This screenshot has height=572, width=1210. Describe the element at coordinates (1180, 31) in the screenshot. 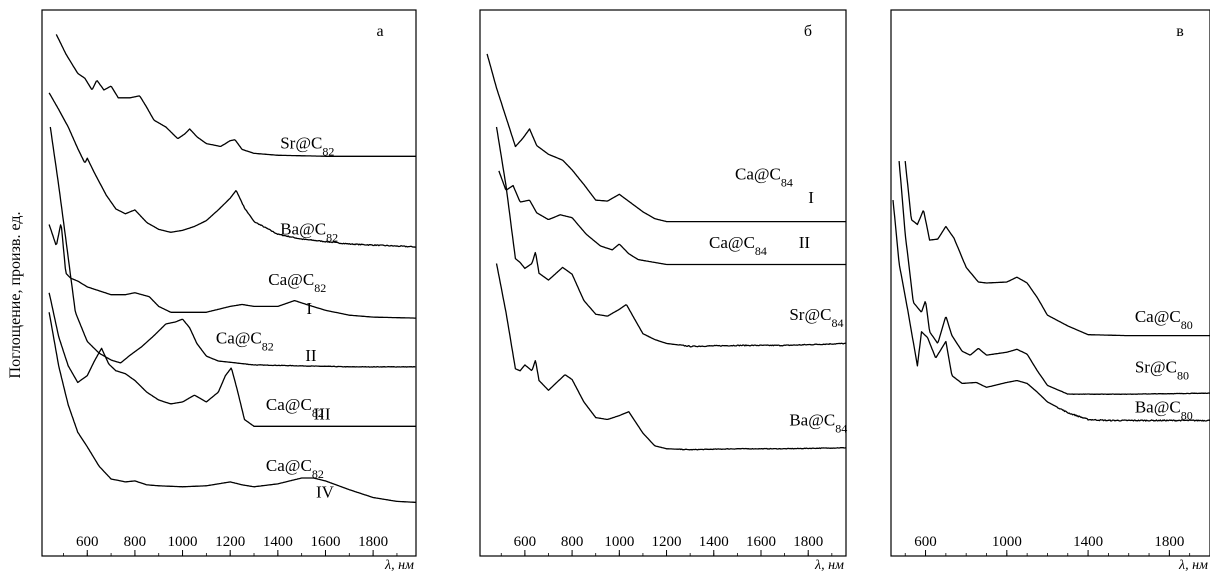

I see `panel-letter: в` at that location.